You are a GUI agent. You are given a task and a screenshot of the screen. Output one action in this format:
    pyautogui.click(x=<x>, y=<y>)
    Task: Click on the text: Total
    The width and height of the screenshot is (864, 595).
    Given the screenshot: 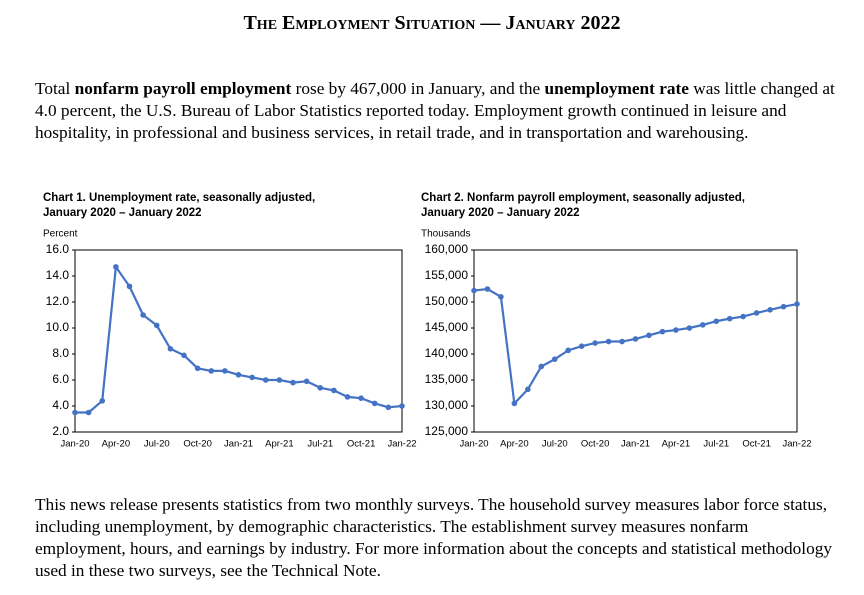 What is the action you would take?
    pyautogui.click(x=55, y=88)
    